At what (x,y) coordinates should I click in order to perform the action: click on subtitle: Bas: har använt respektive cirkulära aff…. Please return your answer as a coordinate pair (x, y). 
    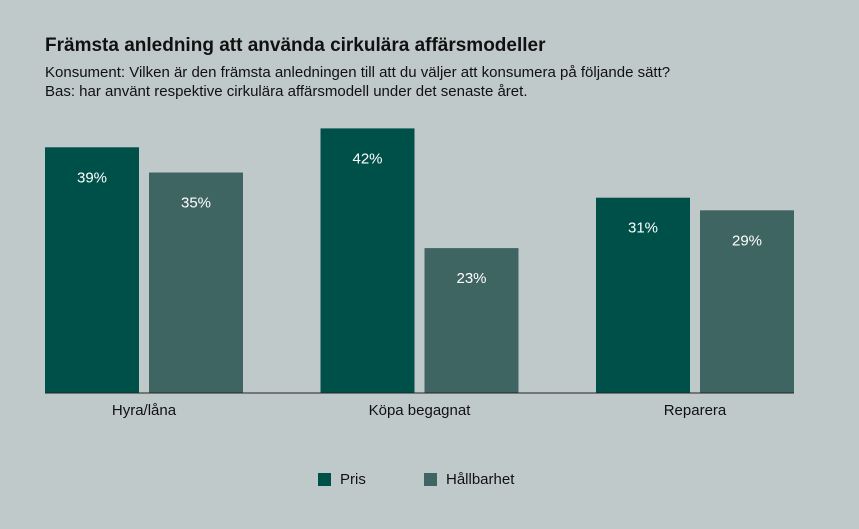
    Looking at the image, I should click on (286, 91).